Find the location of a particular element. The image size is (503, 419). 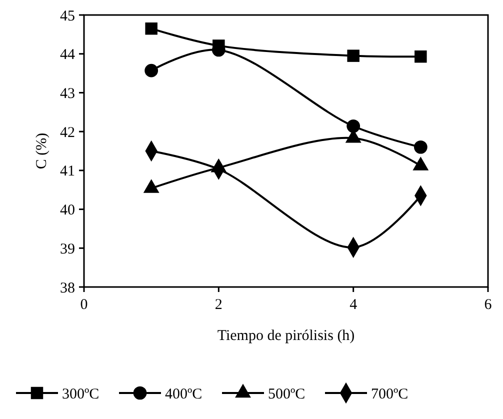

x-tick-label: 2 is located at coordinates (218, 305).